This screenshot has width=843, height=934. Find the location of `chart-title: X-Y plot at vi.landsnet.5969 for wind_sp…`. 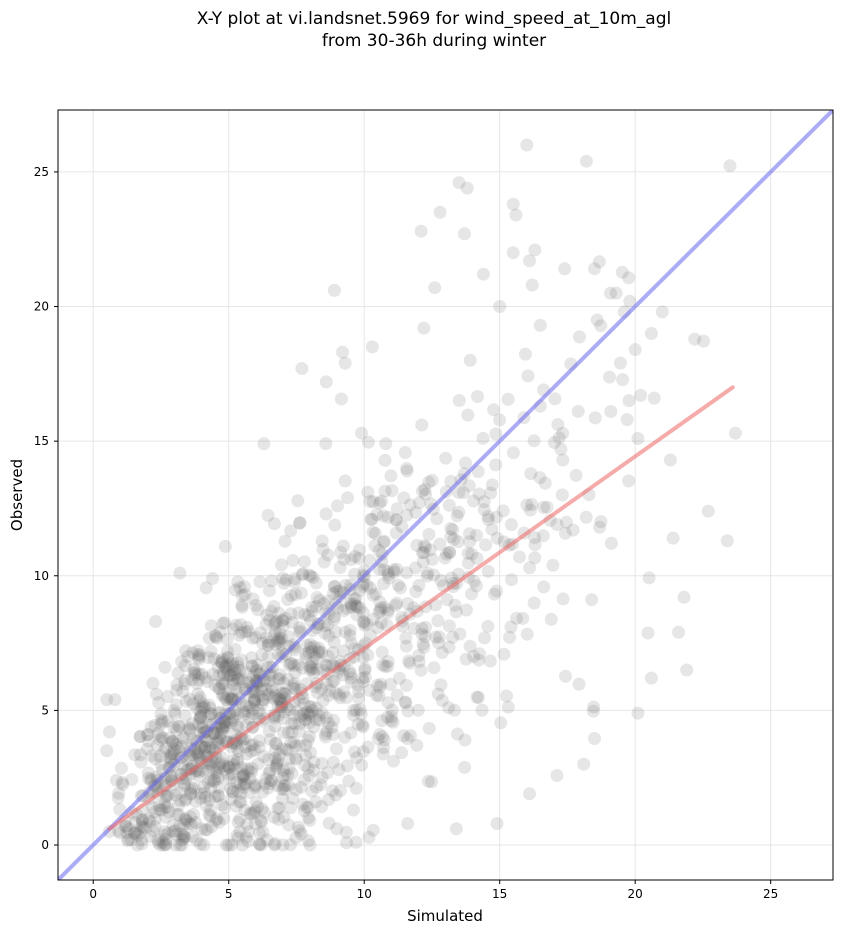

chart-title: X-Y plot at vi.landsnet.5969 for wind_sp… is located at coordinates (421, 30).